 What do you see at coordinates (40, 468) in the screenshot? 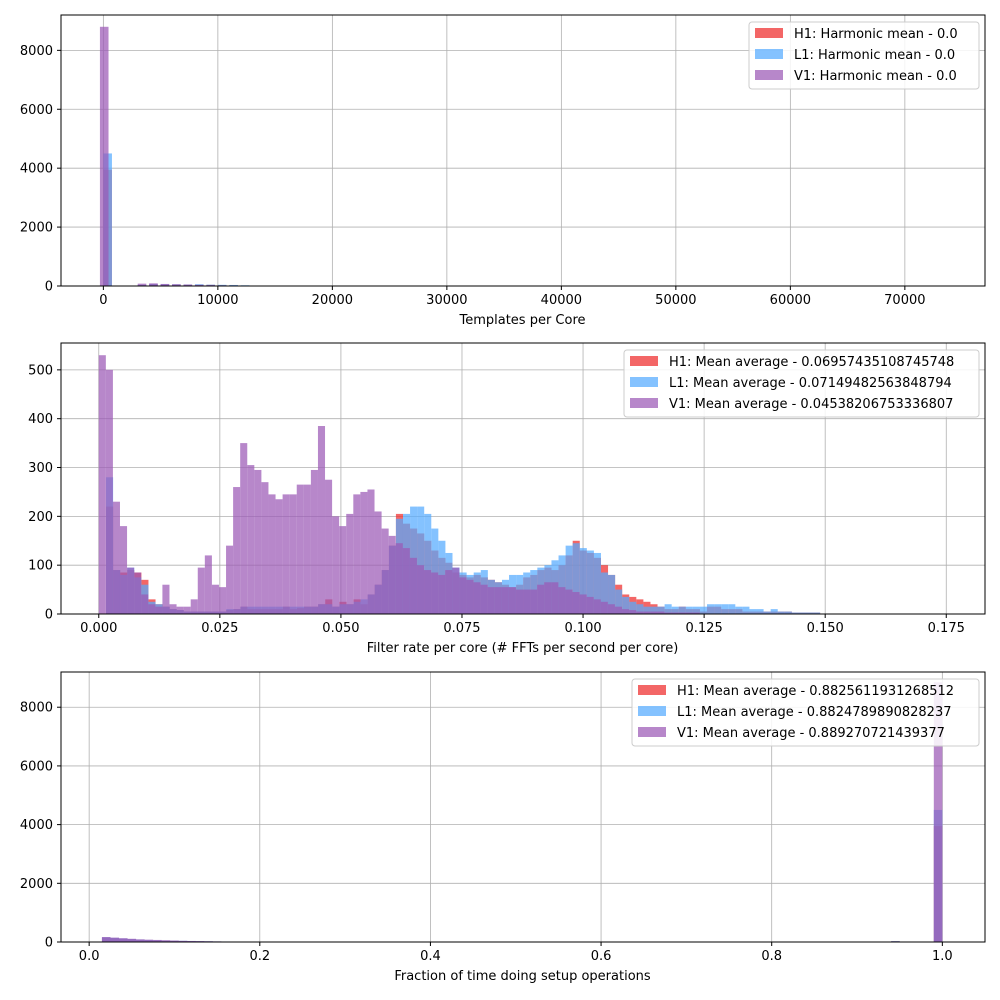
I see `y-tick-label: 300` at bounding box center [40, 468].